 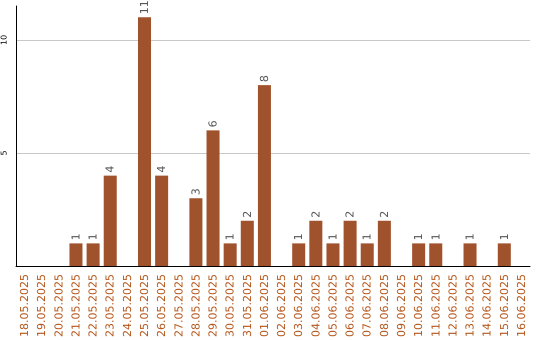 I want to click on x-tick-label: 07.06.2025, so click(x=367, y=306).